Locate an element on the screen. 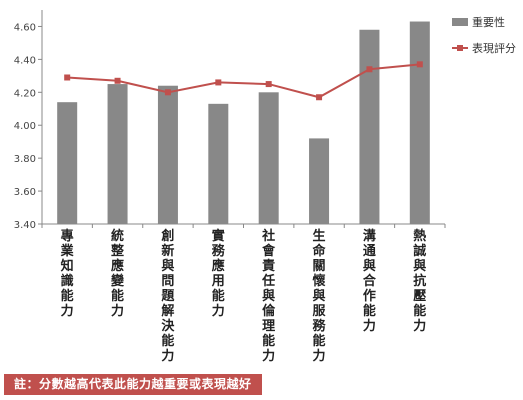 The image size is (523, 400). legend-label-bar: 重要性 is located at coordinates (488, 22).